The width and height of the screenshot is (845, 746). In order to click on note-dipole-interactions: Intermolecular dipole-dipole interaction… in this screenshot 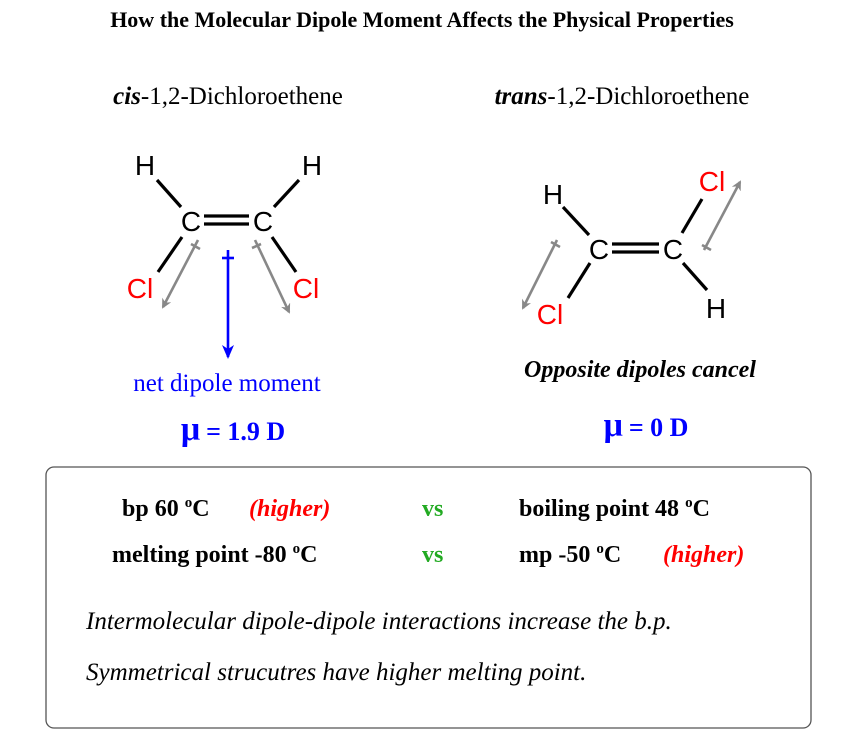, I will do `click(378, 621)`.